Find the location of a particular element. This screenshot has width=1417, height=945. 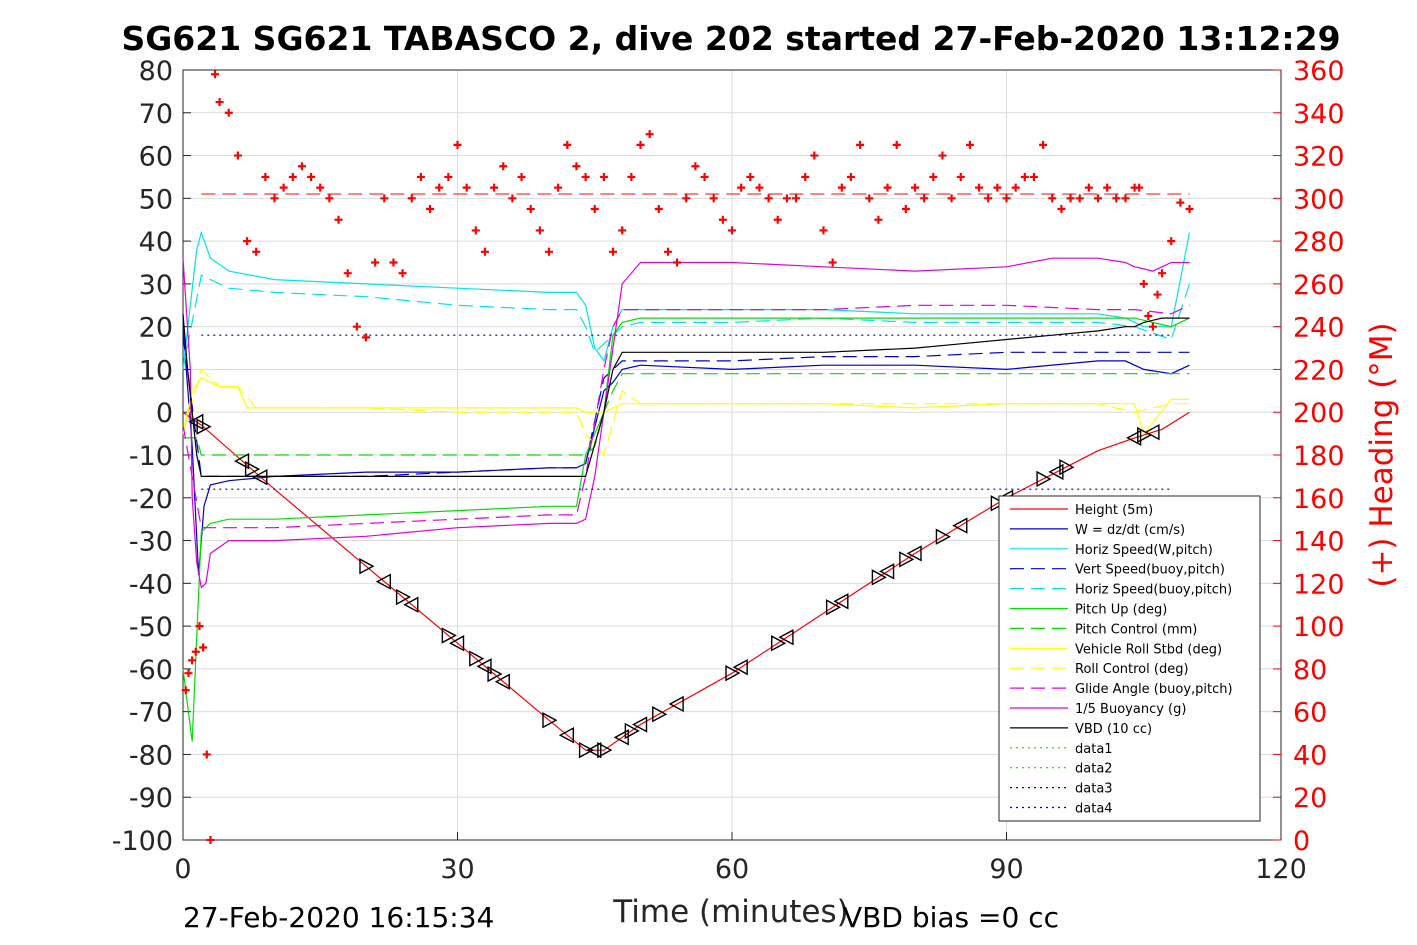

y-tick-label: 60 is located at coordinates (156, 157).